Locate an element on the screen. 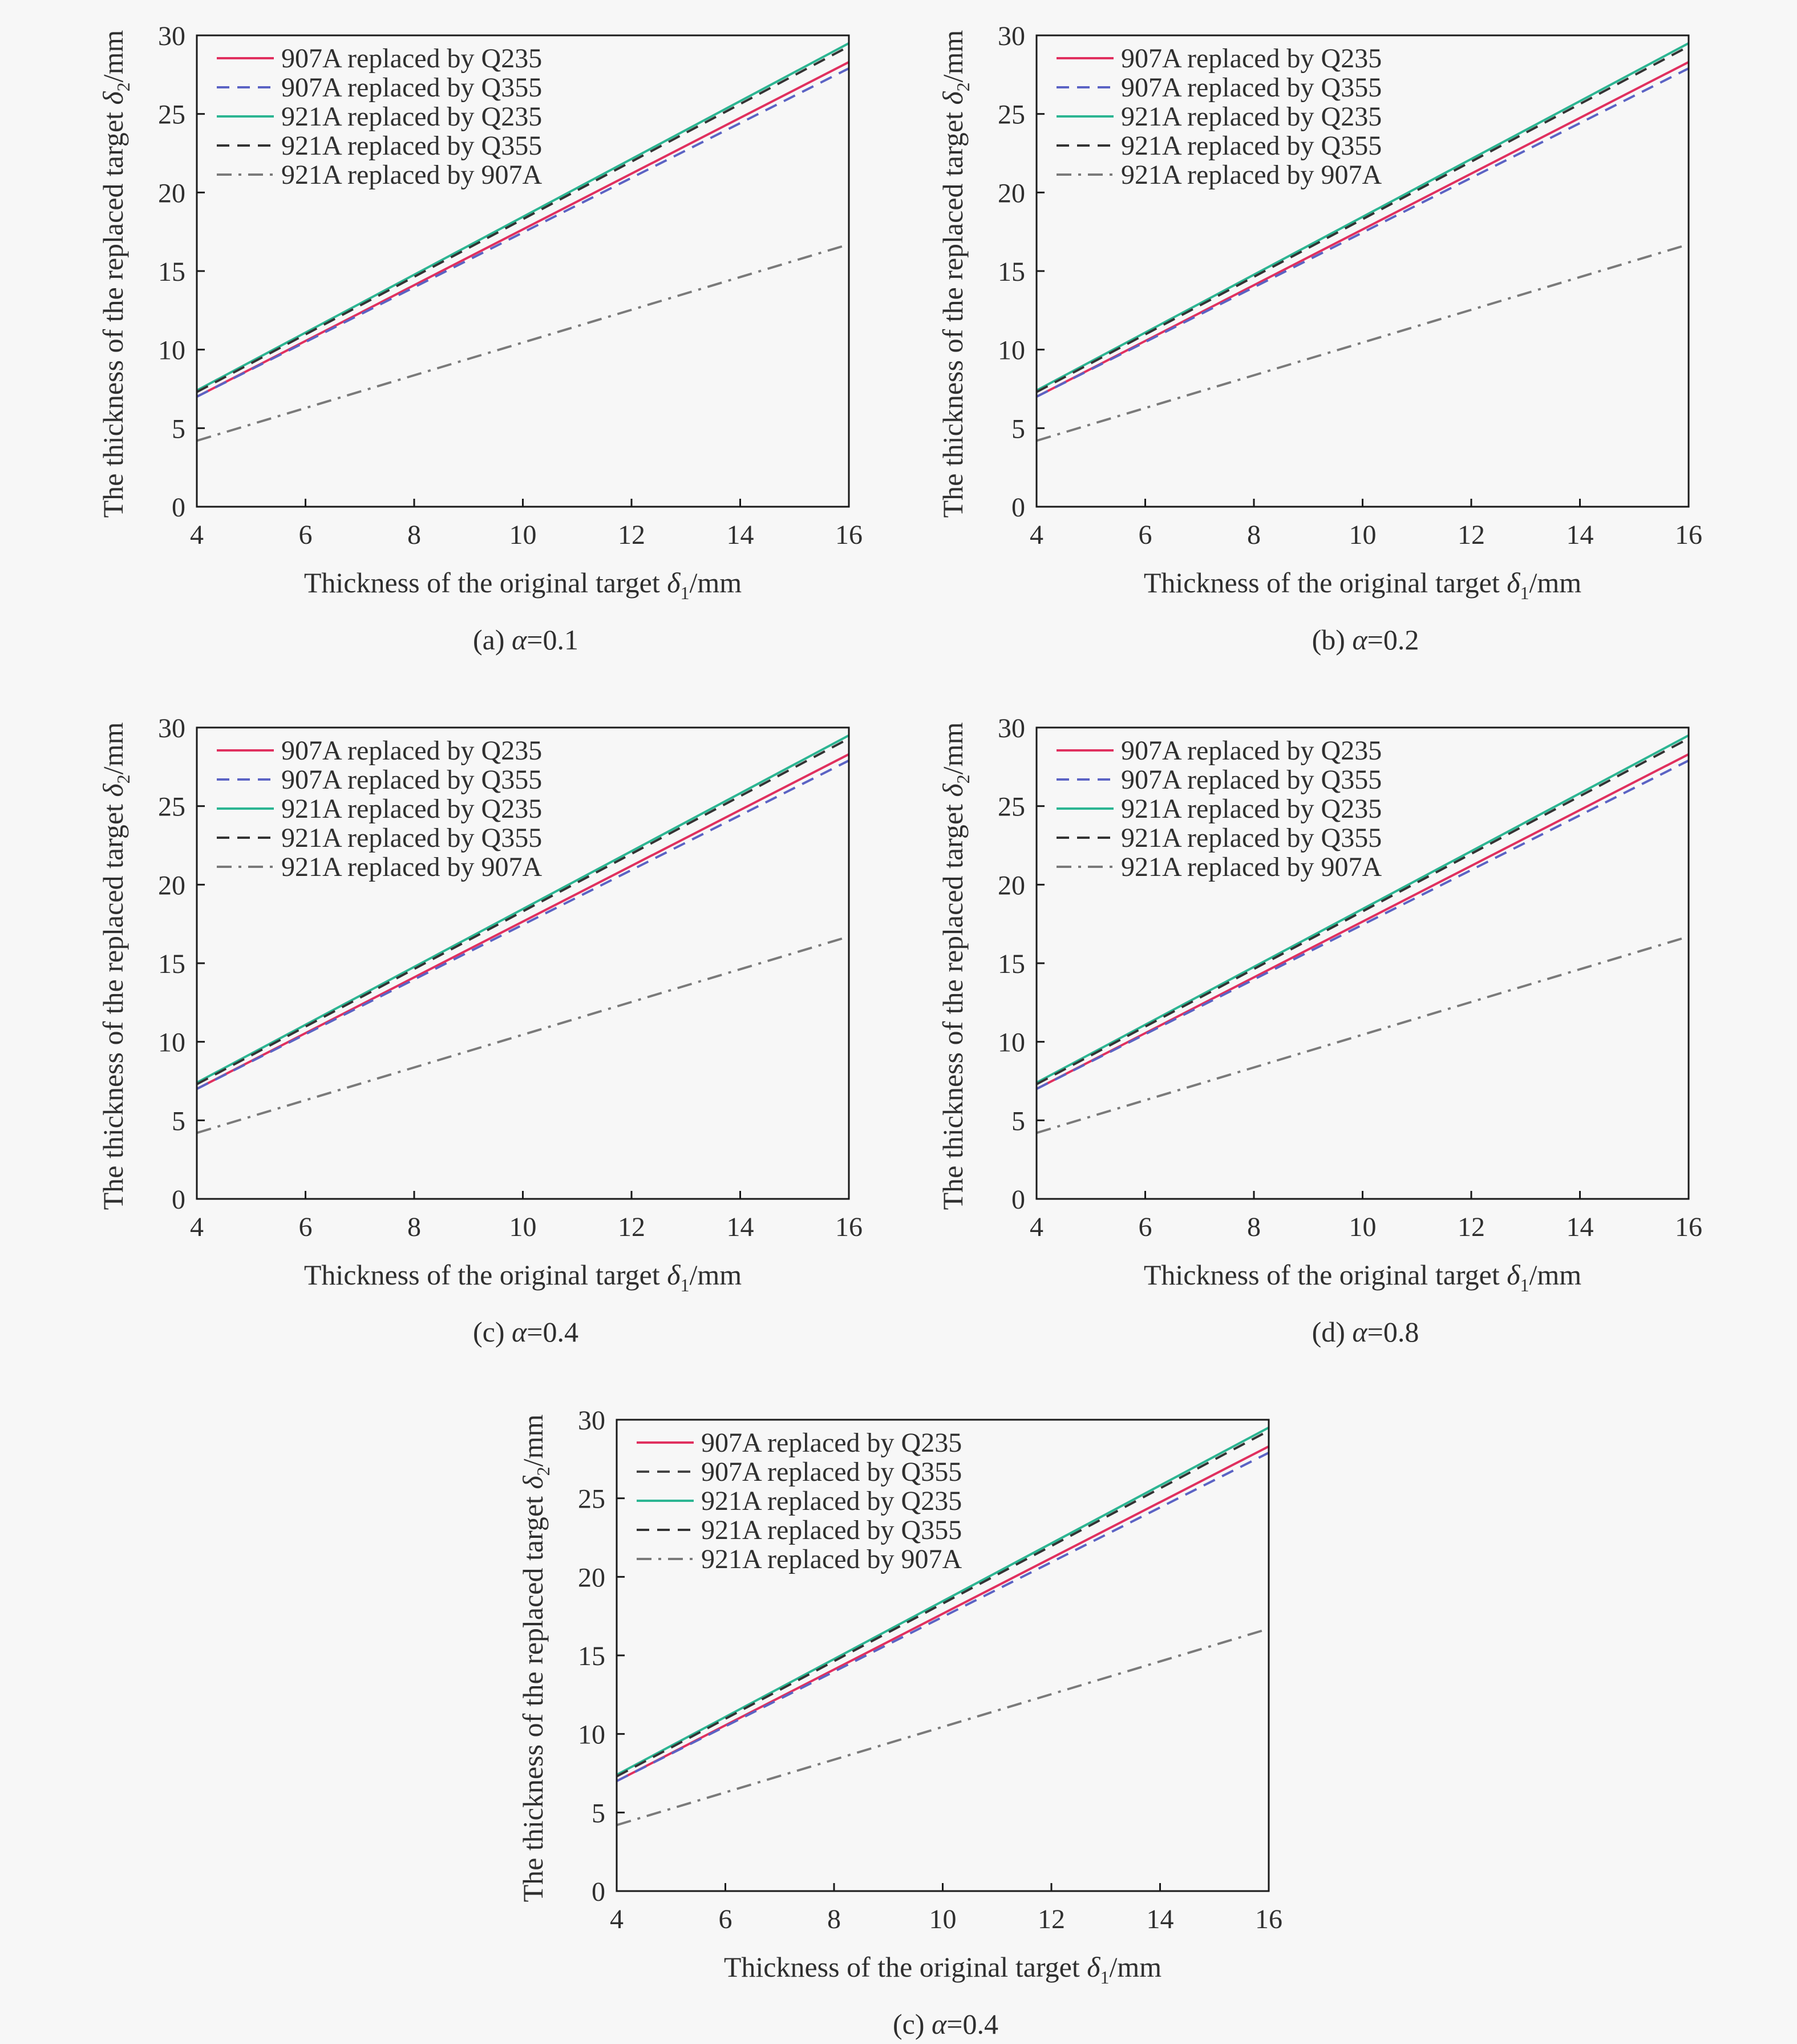 This screenshot has height=2044, width=1797. panel-caption: (b) α=0.2 is located at coordinates (1365, 640).